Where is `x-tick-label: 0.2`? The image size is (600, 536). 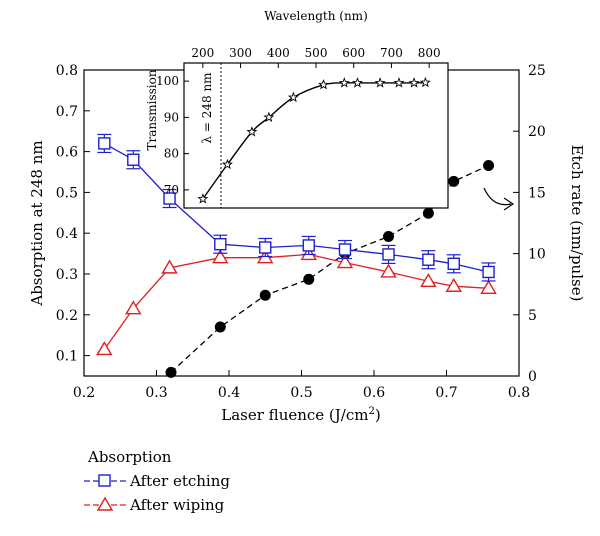 x-tick-label: 0.2 is located at coordinates (84, 393).